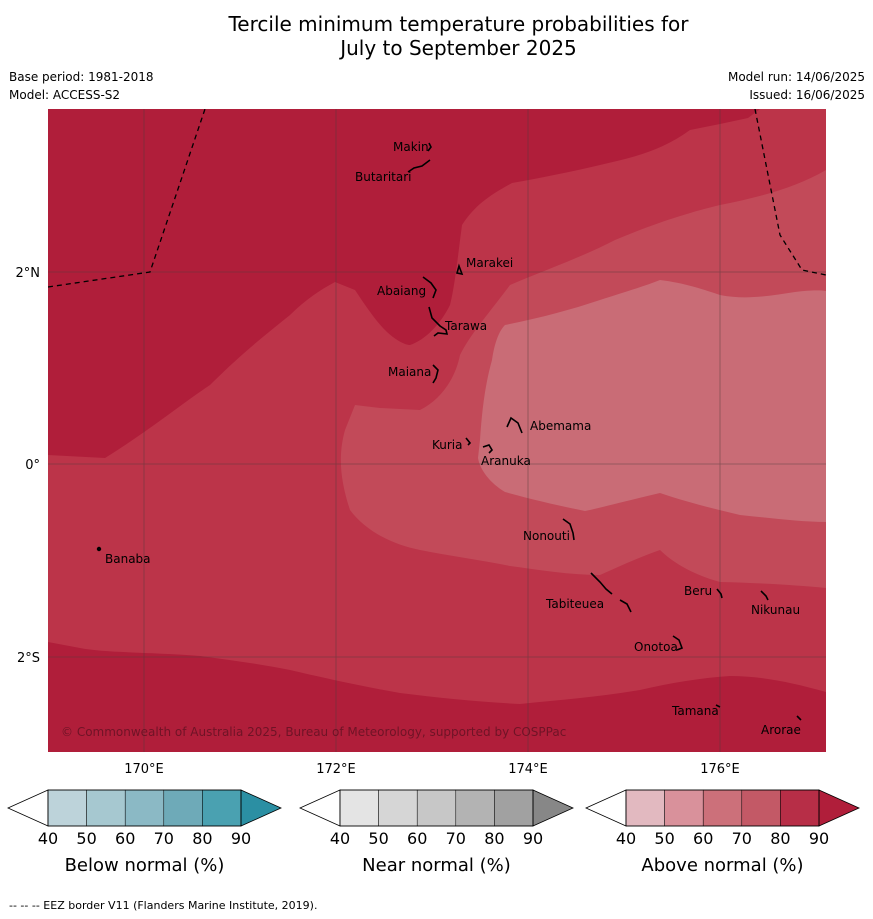  Describe the element at coordinates (99, 549) in the screenshot. I see `island-banaba` at that location.